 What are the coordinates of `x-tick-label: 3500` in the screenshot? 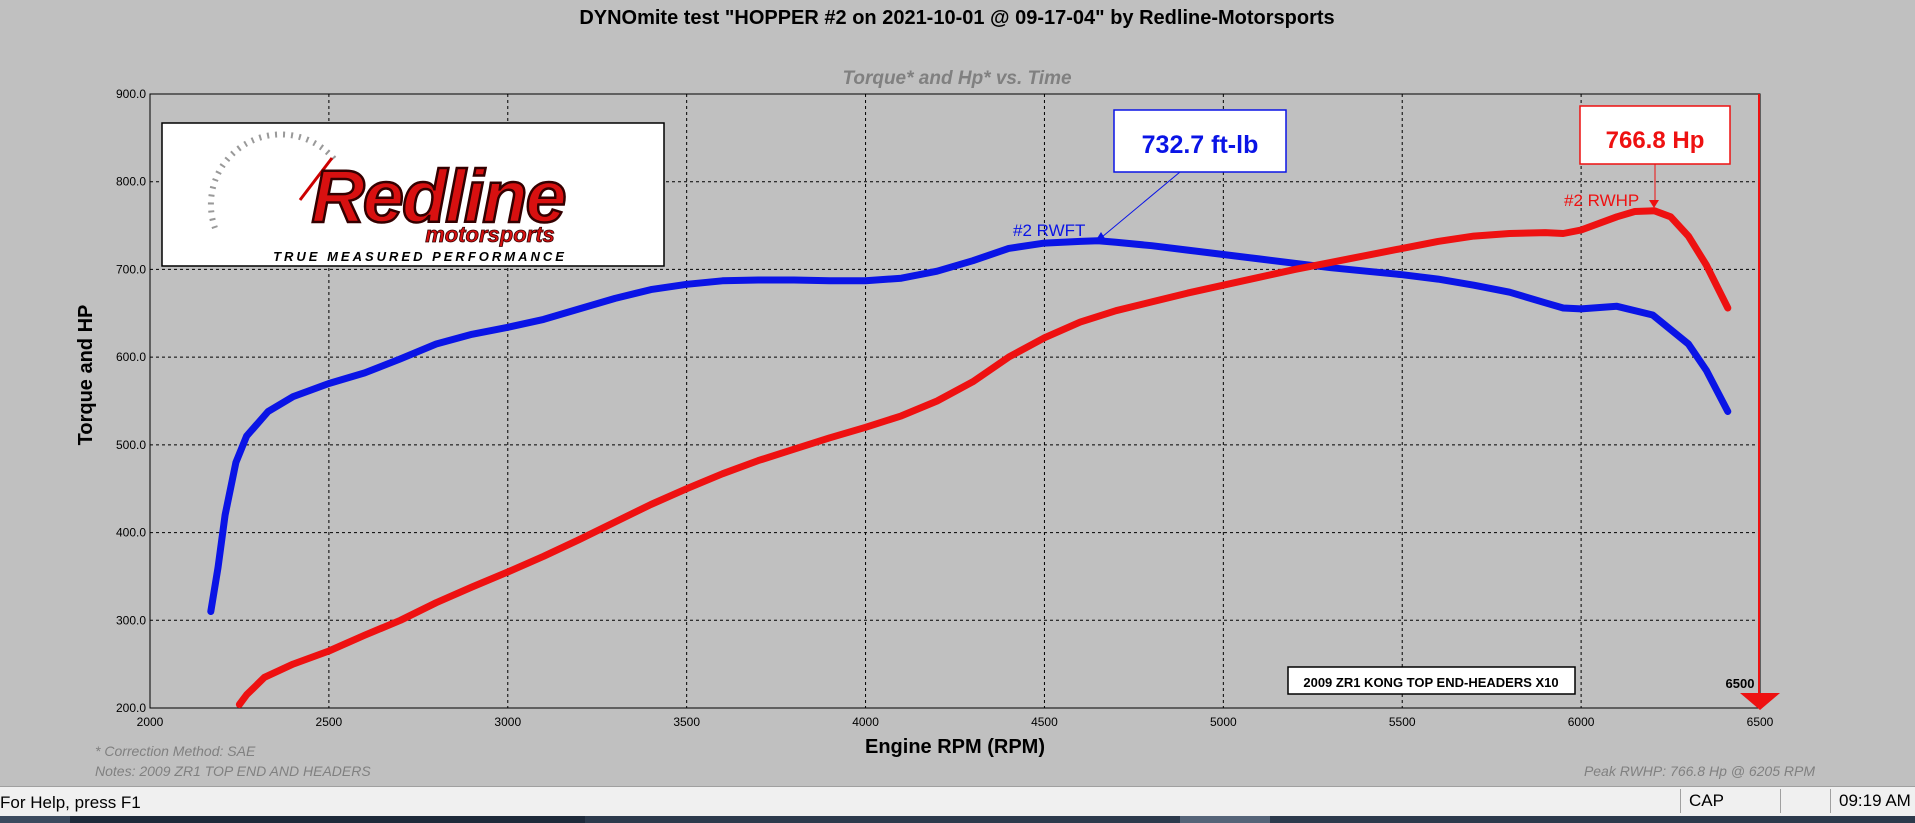 It's located at (686, 722).